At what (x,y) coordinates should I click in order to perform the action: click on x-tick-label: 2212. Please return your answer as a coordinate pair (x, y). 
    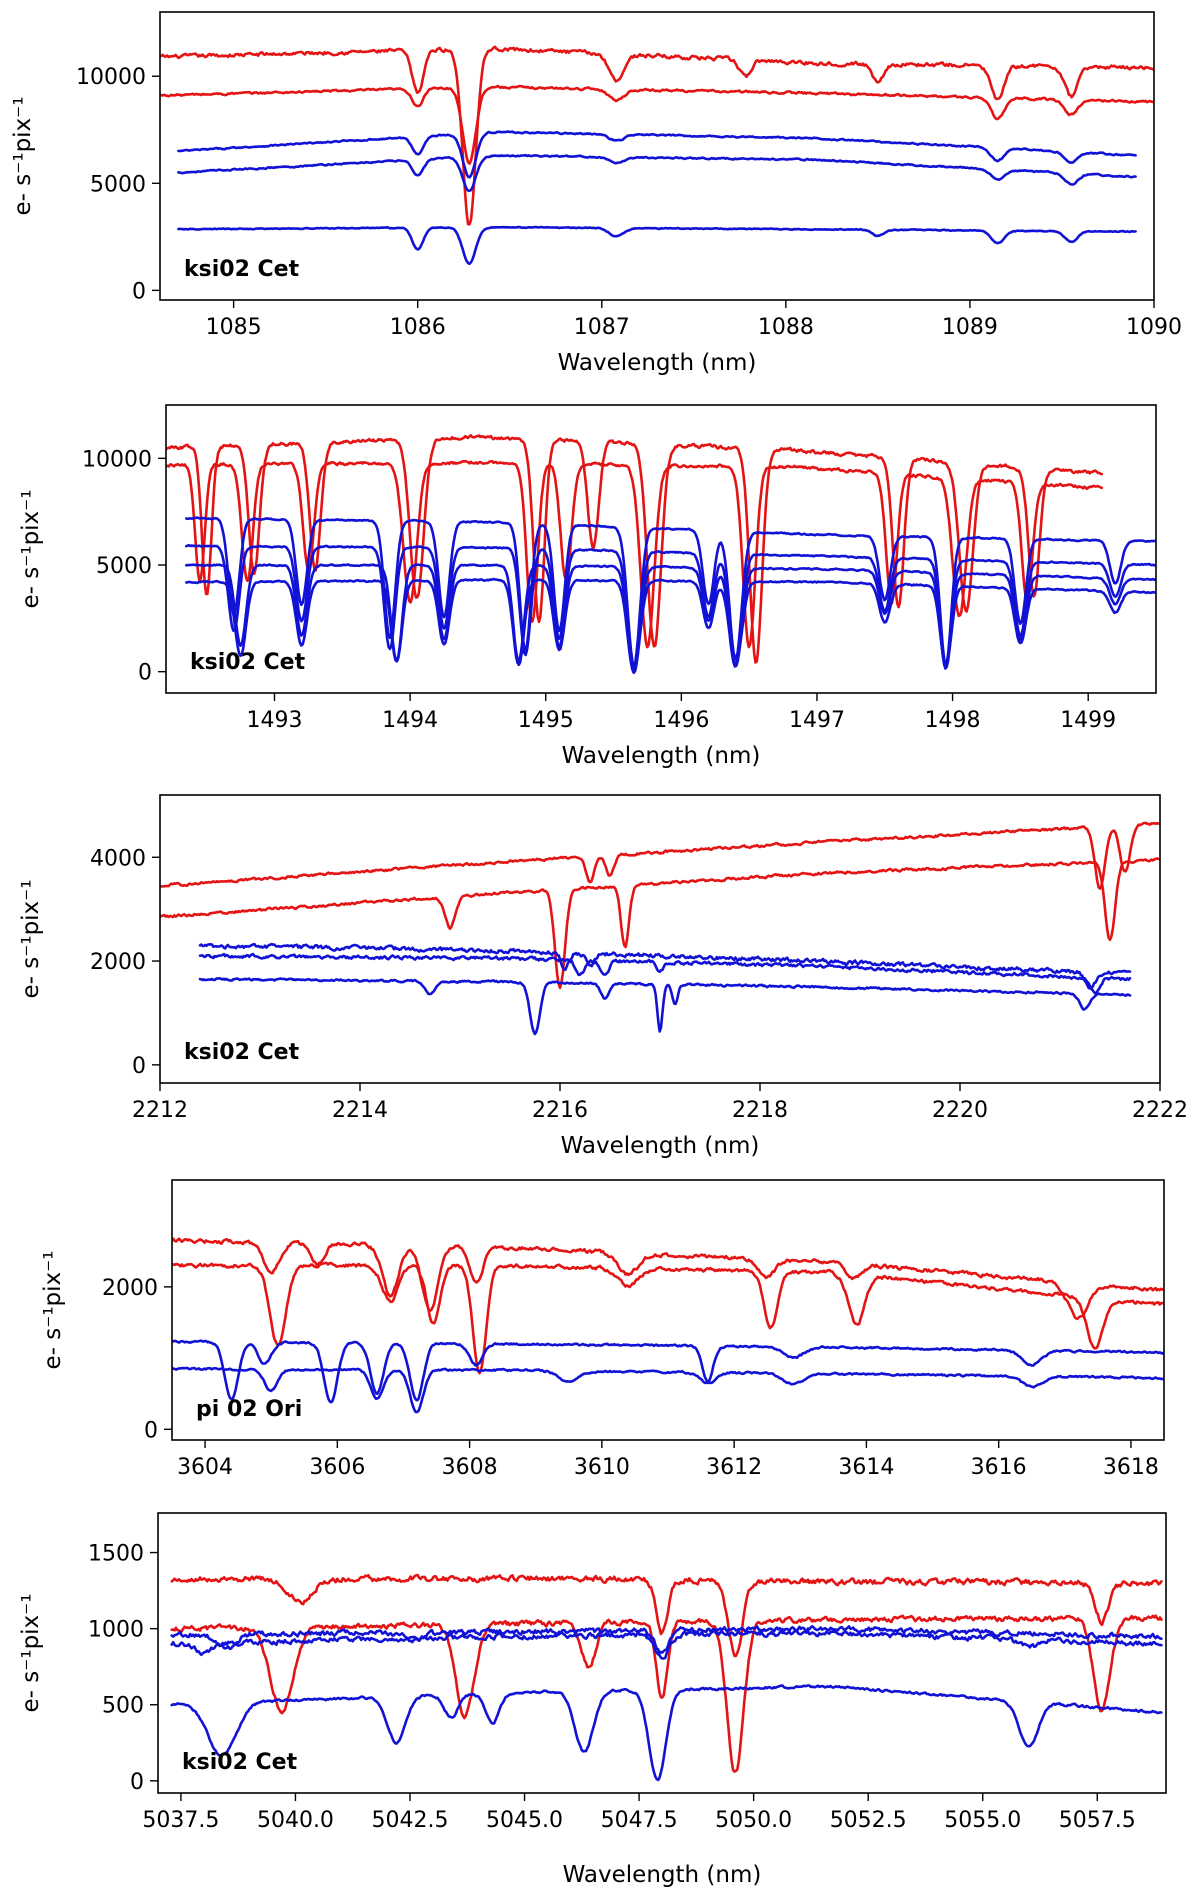
    Looking at the image, I should click on (160, 1110).